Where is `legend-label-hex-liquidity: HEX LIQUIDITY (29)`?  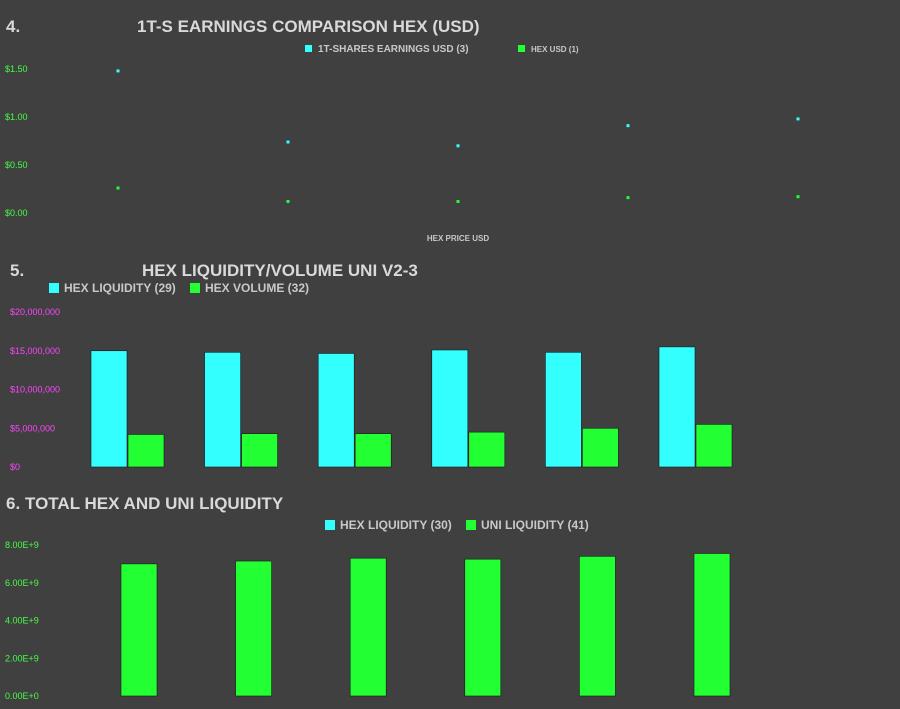
legend-label-hex-liquidity: HEX LIQUIDITY (29) is located at coordinates (120, 288).